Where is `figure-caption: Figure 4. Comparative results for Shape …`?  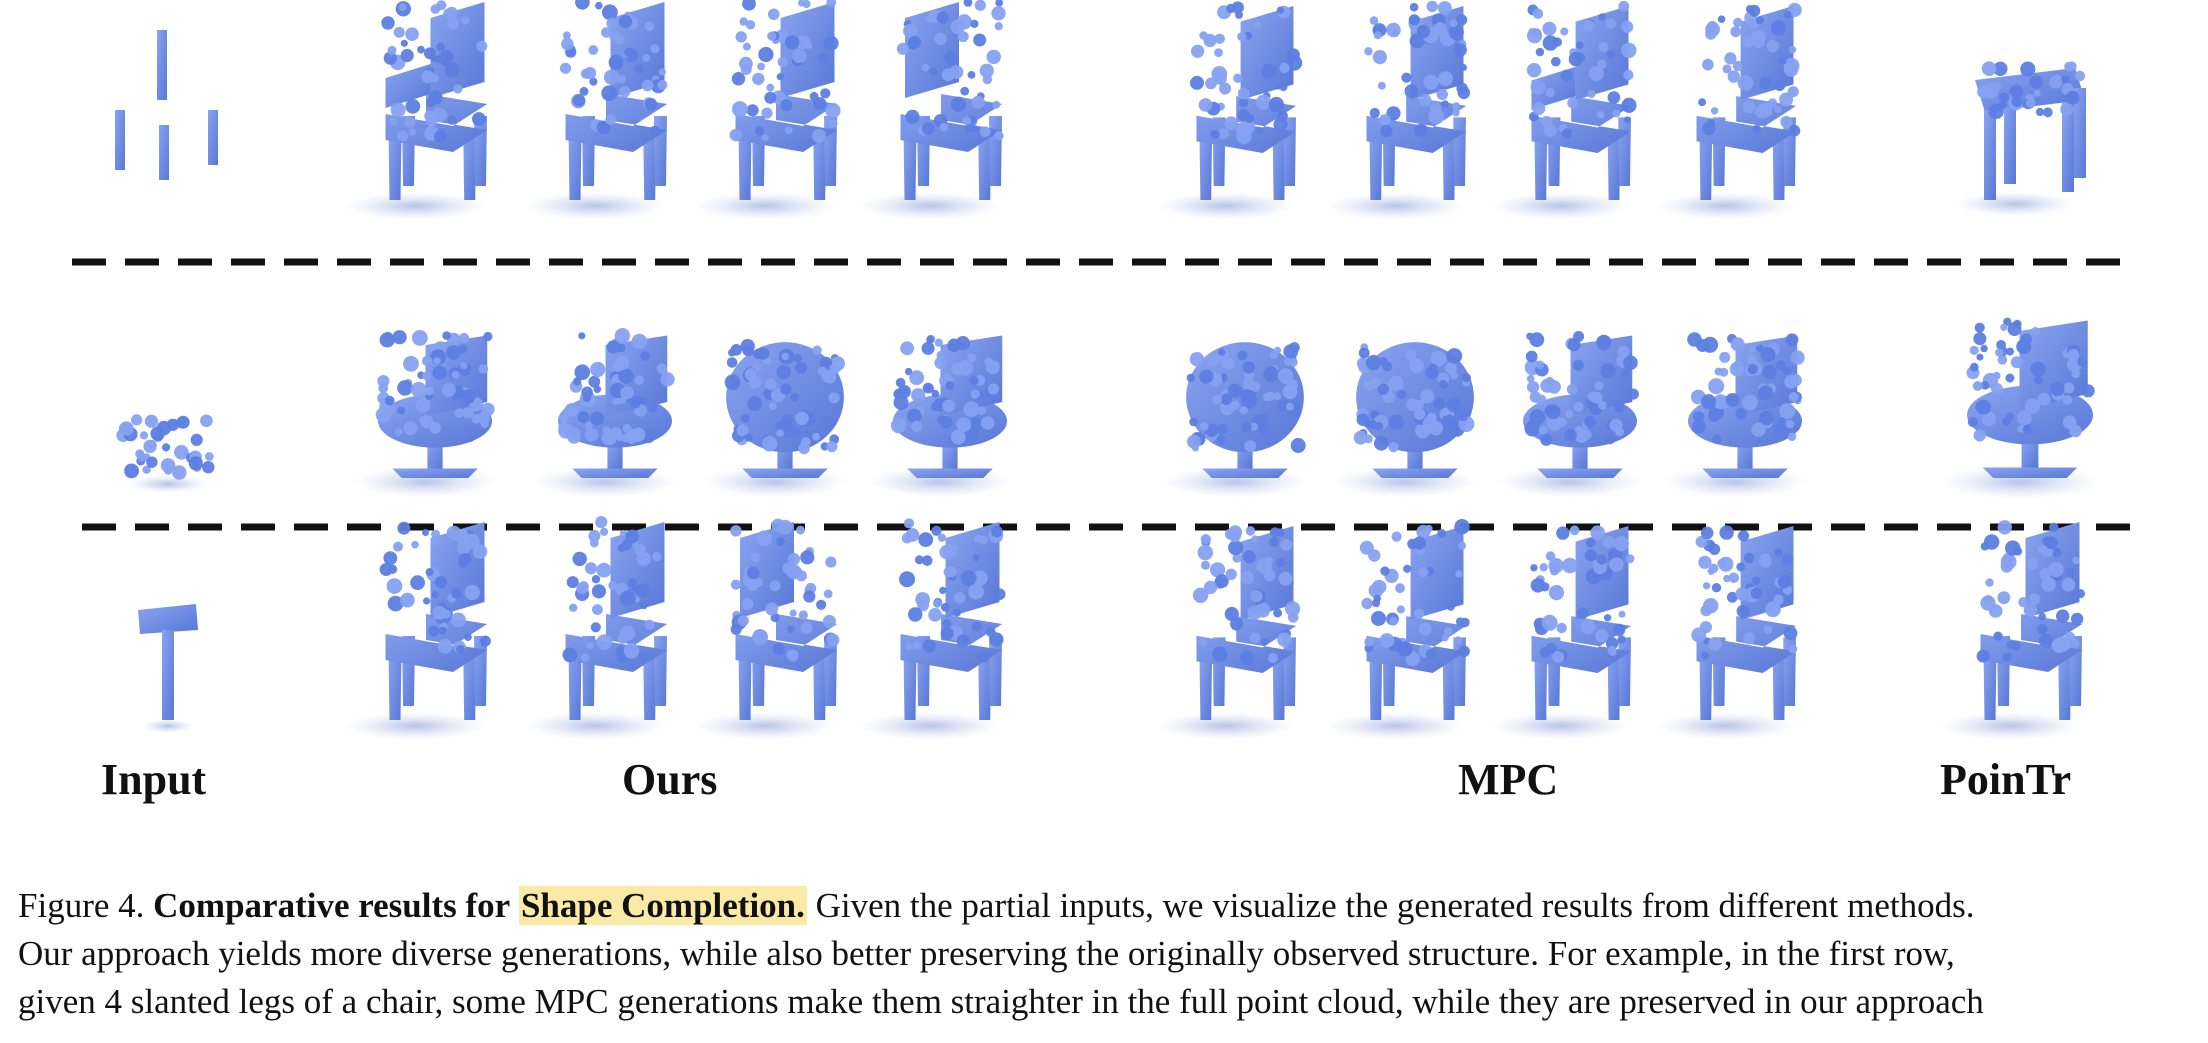
figure-caption: Figure 4. Comparative results for Shape … is located at coordinates (1104, 954).